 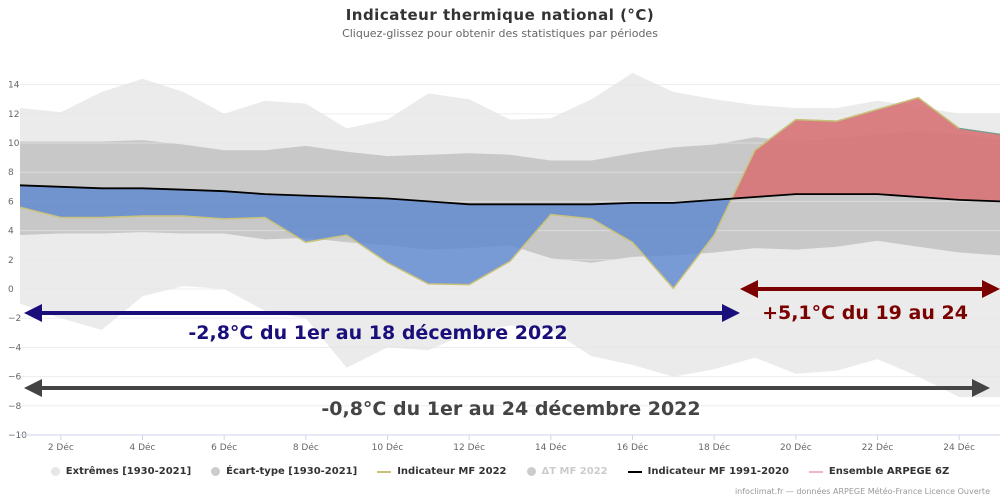 I want to click on y-tick-label: 8, so click(x=11, y=173).